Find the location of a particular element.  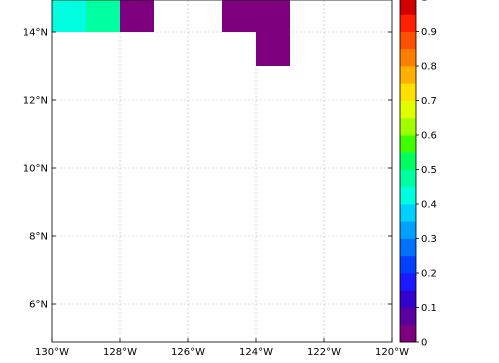

x-tick-label: 124°W is located at coordinates (256, 352).